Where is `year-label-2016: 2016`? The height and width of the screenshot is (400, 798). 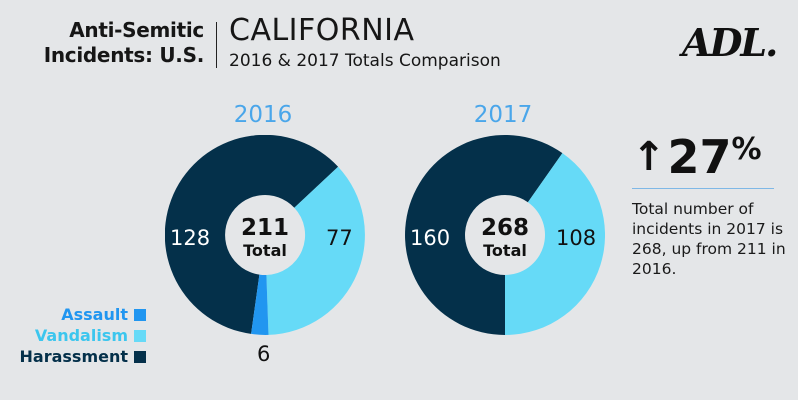 year-label-2016: 2016 is located at coordinates (263, 115).